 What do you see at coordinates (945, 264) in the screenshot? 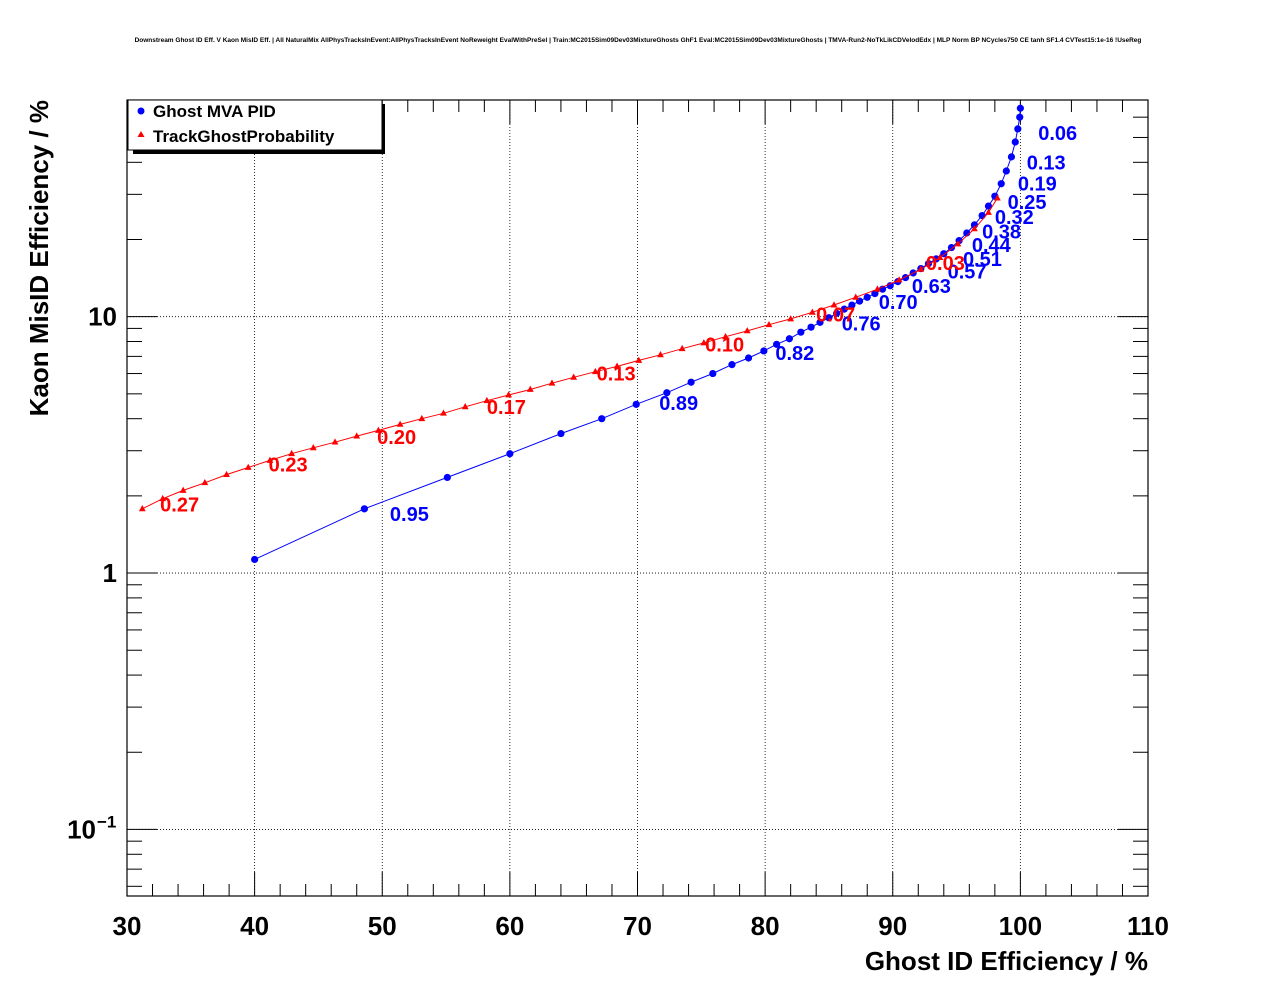
I see `point-label: 0.03` at bounding box center [945, 264].